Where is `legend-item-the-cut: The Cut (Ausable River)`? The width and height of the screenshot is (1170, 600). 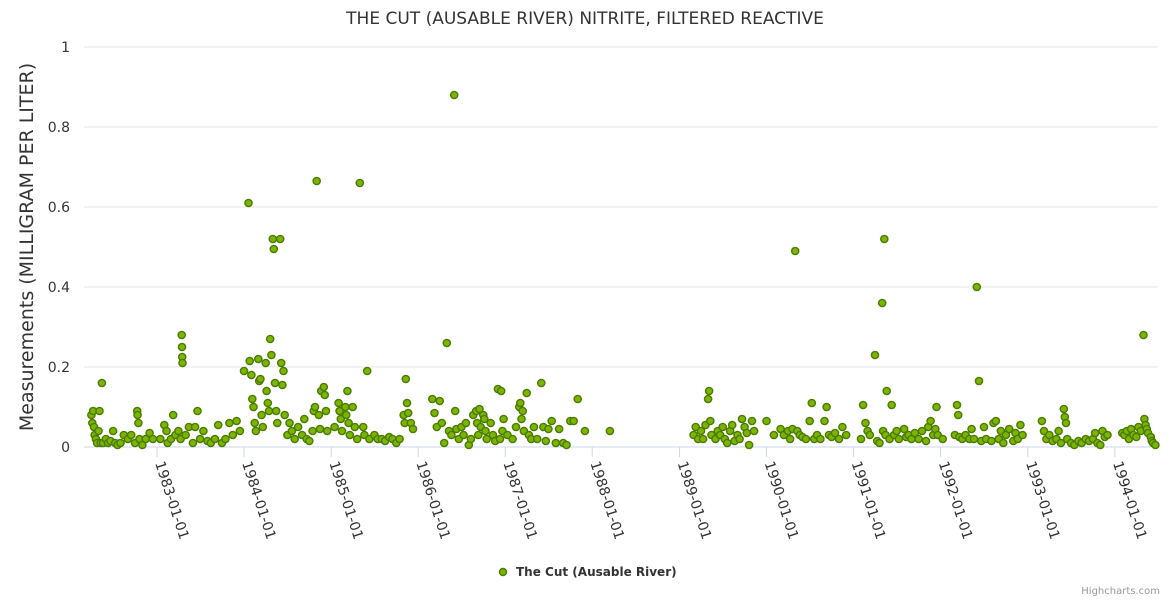 legend-item-the-cut: The Cut (Ausable River) is located at coordinates (596, 572).